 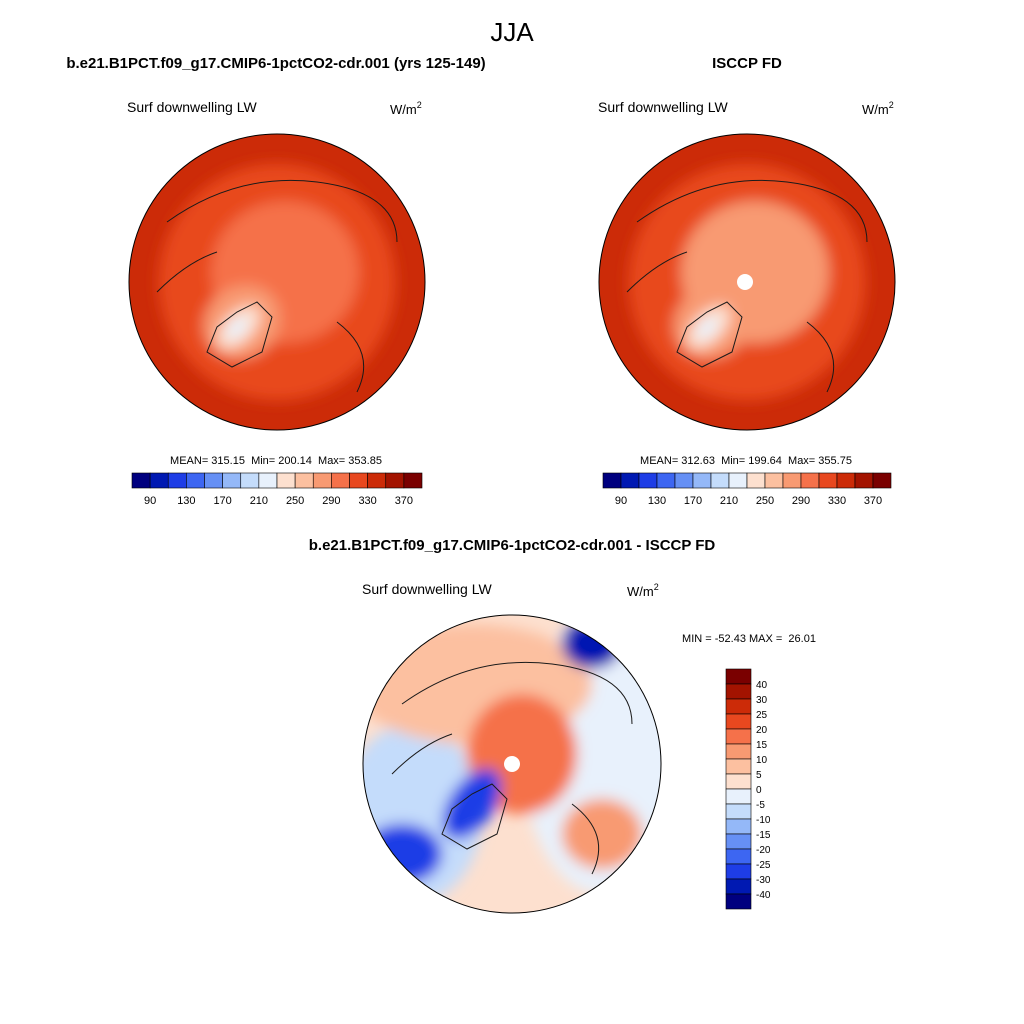 What do you see at coordinates (763, 835) in the screenshot?
I see `colorbar-tick-label: -15` at bounding box center [763, 835].